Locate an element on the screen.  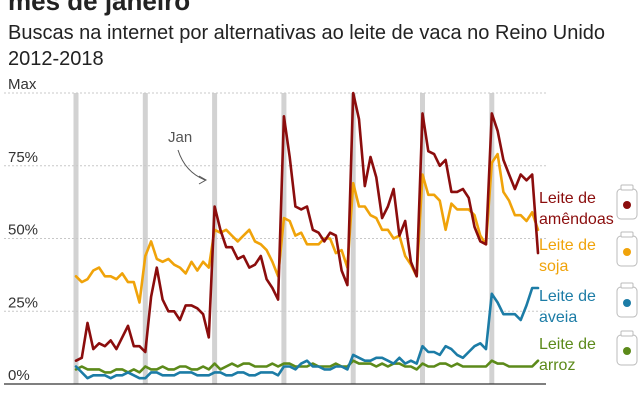
y-tick-label: 75% is located at coordinates (23, 157).